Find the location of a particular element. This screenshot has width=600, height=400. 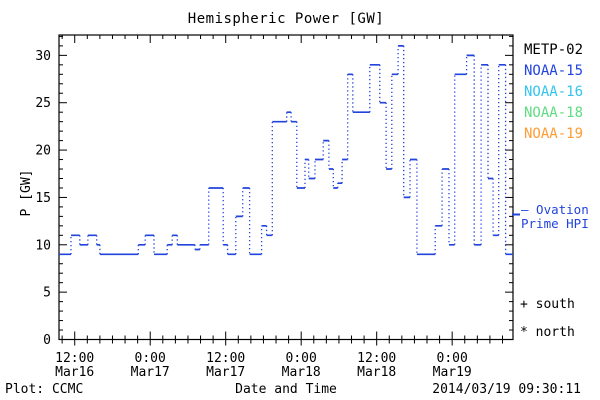

legend-item-noaa-15: NOAA-15 is located at coordinates (554, 71).